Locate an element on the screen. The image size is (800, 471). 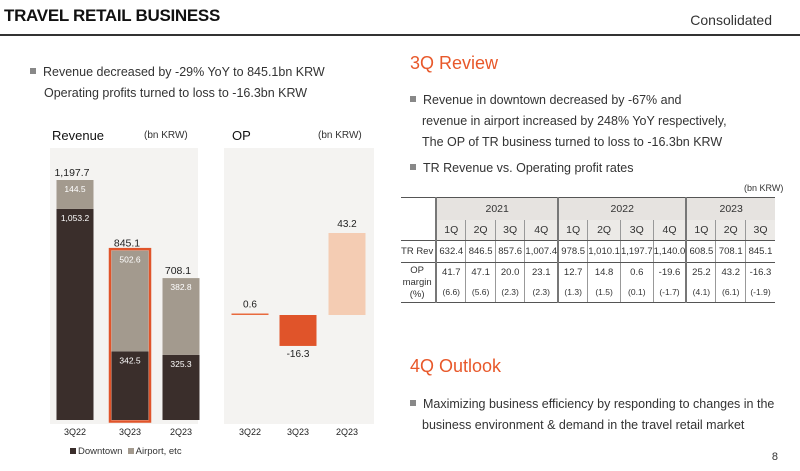
revenue-downtown-label: 342.5 is located at coordinates (130, 360).